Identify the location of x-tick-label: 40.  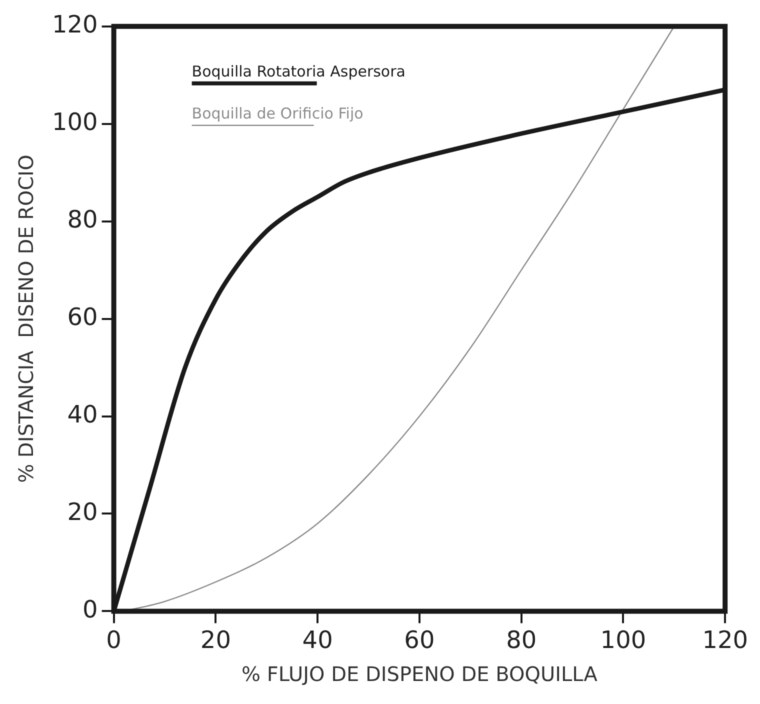
(317, 640).